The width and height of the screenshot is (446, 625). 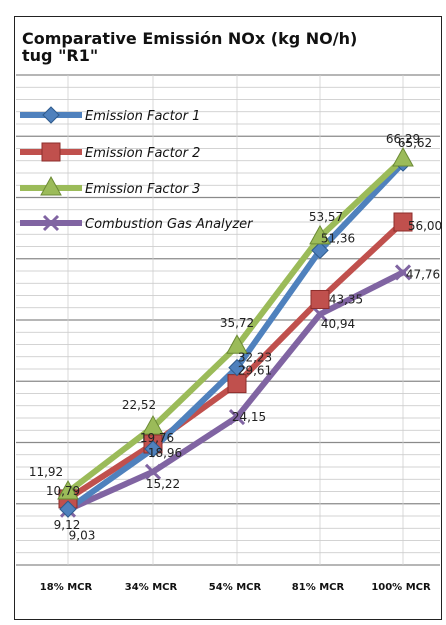 What do you see at coordinates (142, 116) in the screenshot?
I see `legend-label: Emission Factor 1` at bounding box center [142, 116].